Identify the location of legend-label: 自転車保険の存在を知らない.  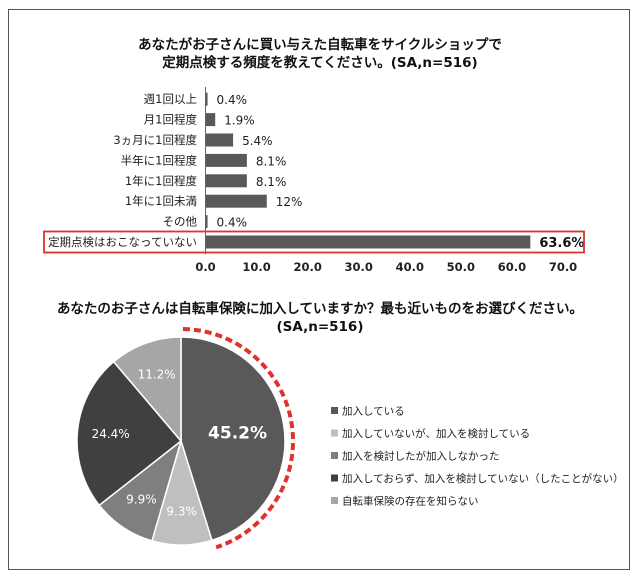
(410, 501).